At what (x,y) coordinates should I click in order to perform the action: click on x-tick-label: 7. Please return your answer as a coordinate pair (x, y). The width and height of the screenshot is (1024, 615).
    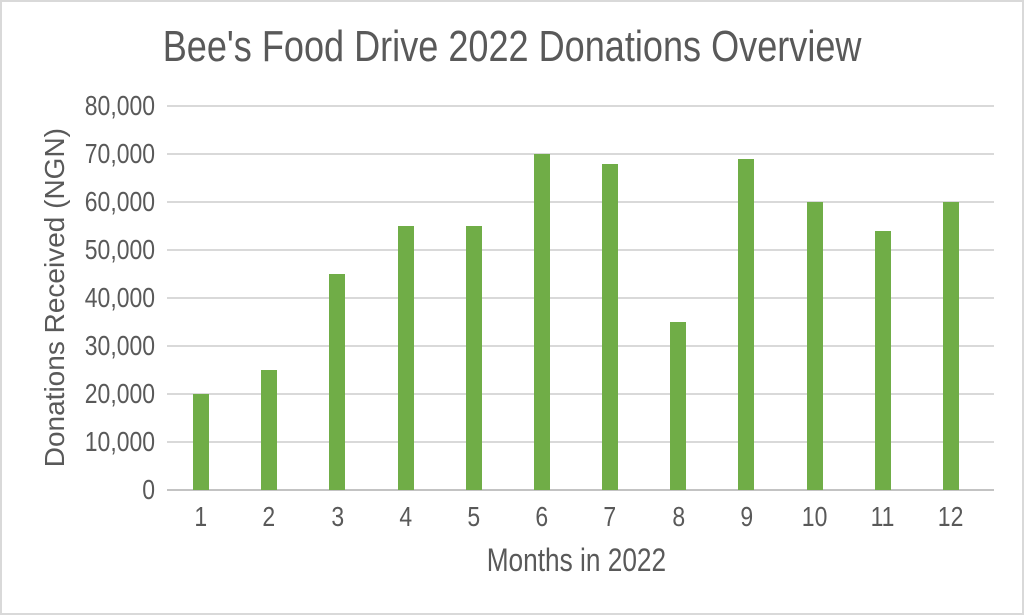
    Looking at the image, I should click on (610, 517).